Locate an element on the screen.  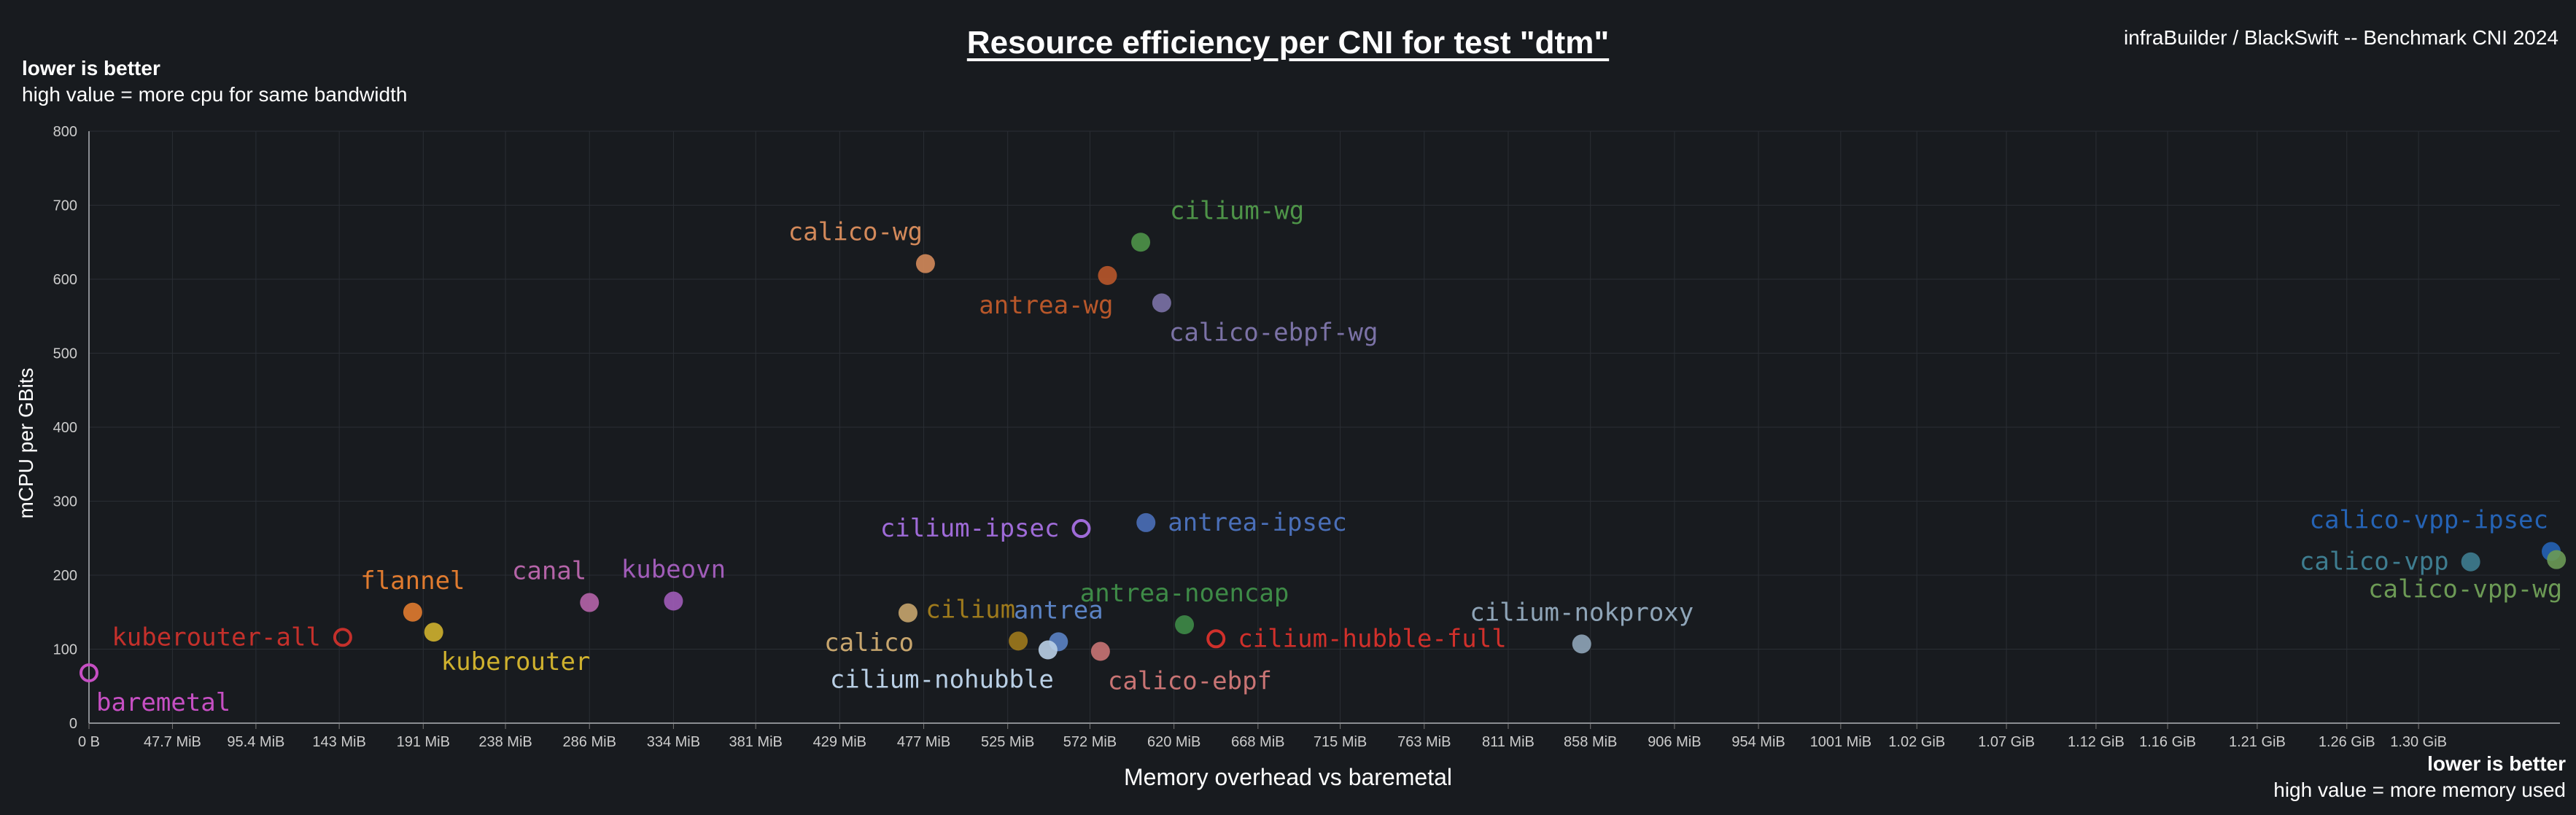
x-tick-label: 1.26 GiB is located at coordinates (2347, 742).